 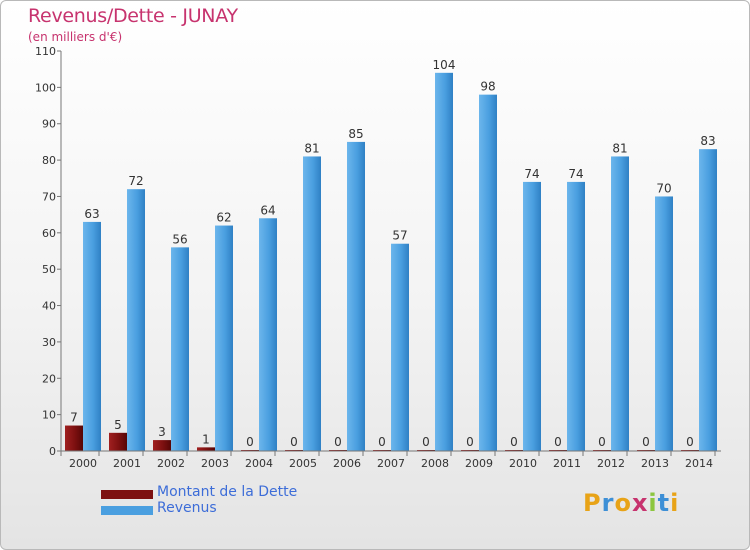 I want to click on revenus-value-label: 56, so click(x=179, y=239).